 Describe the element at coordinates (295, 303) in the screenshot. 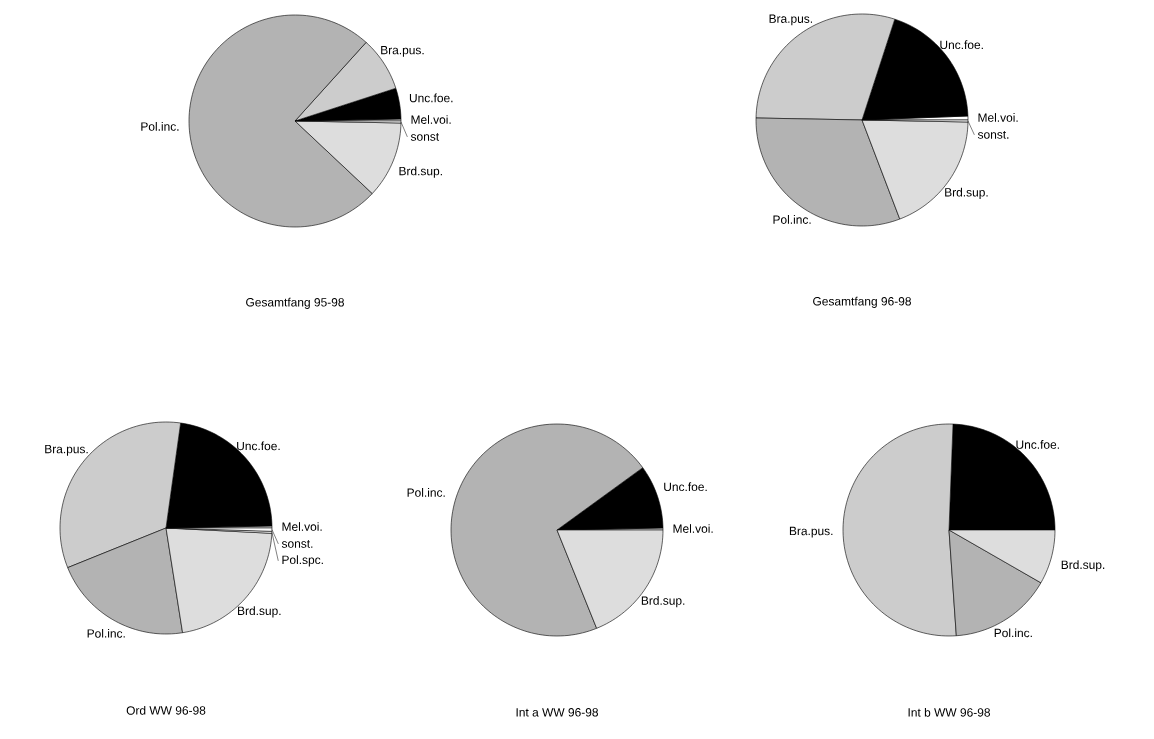

I see `text: Gesamtfang 95-98` at that location.